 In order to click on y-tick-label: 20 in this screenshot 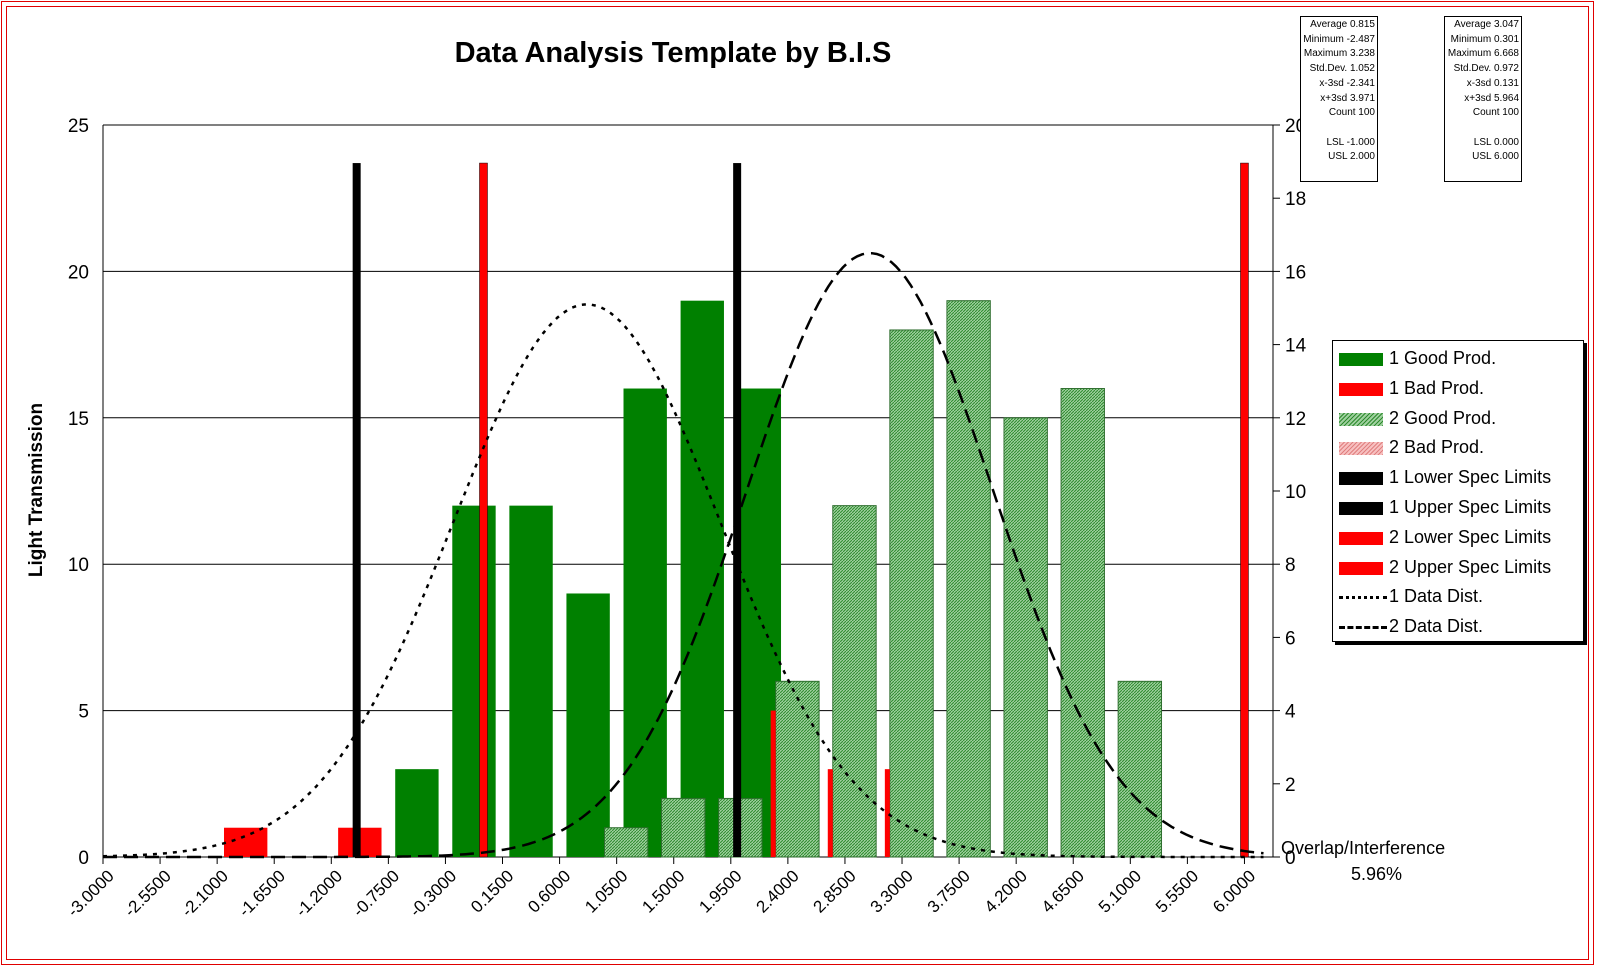, I will do `click(78, 272)`.